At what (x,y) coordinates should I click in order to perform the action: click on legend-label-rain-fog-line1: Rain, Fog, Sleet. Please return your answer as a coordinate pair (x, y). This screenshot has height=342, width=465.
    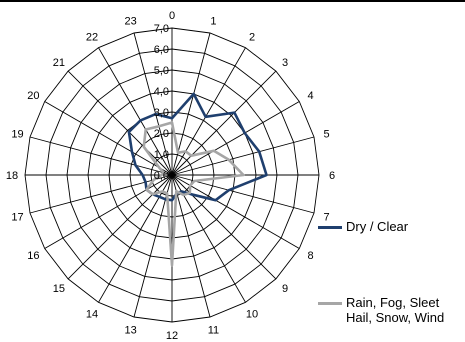
    Looking at the image, I should click on (393, 302).